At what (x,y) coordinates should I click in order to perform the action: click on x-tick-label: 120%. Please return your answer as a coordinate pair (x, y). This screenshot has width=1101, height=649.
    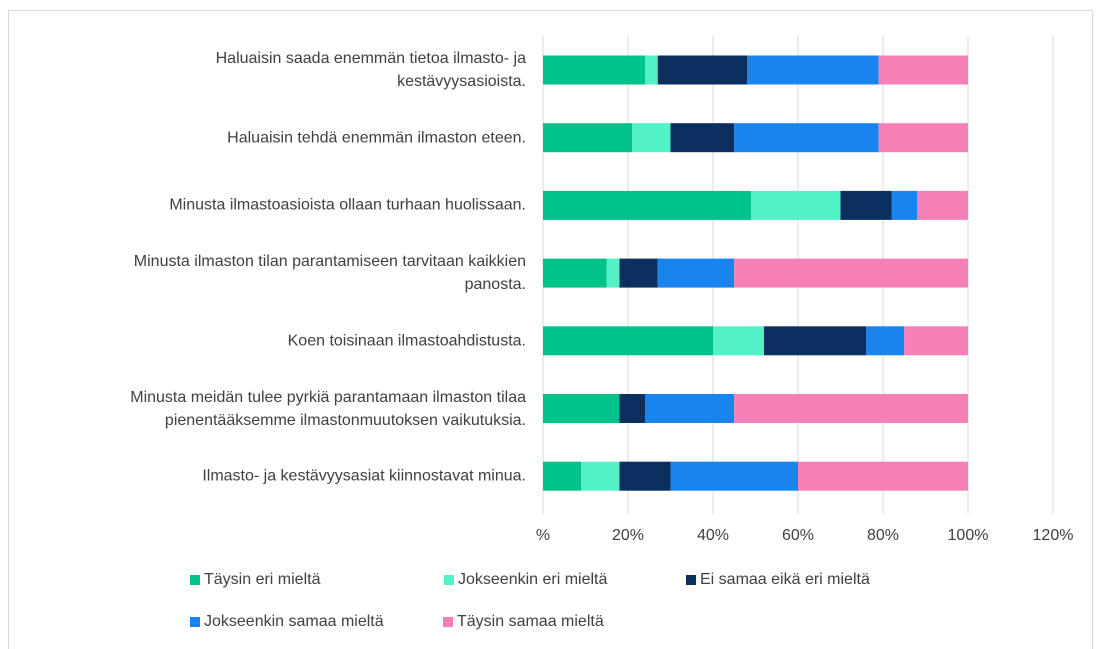
    Looking at the image, I should click on (1053, 535).